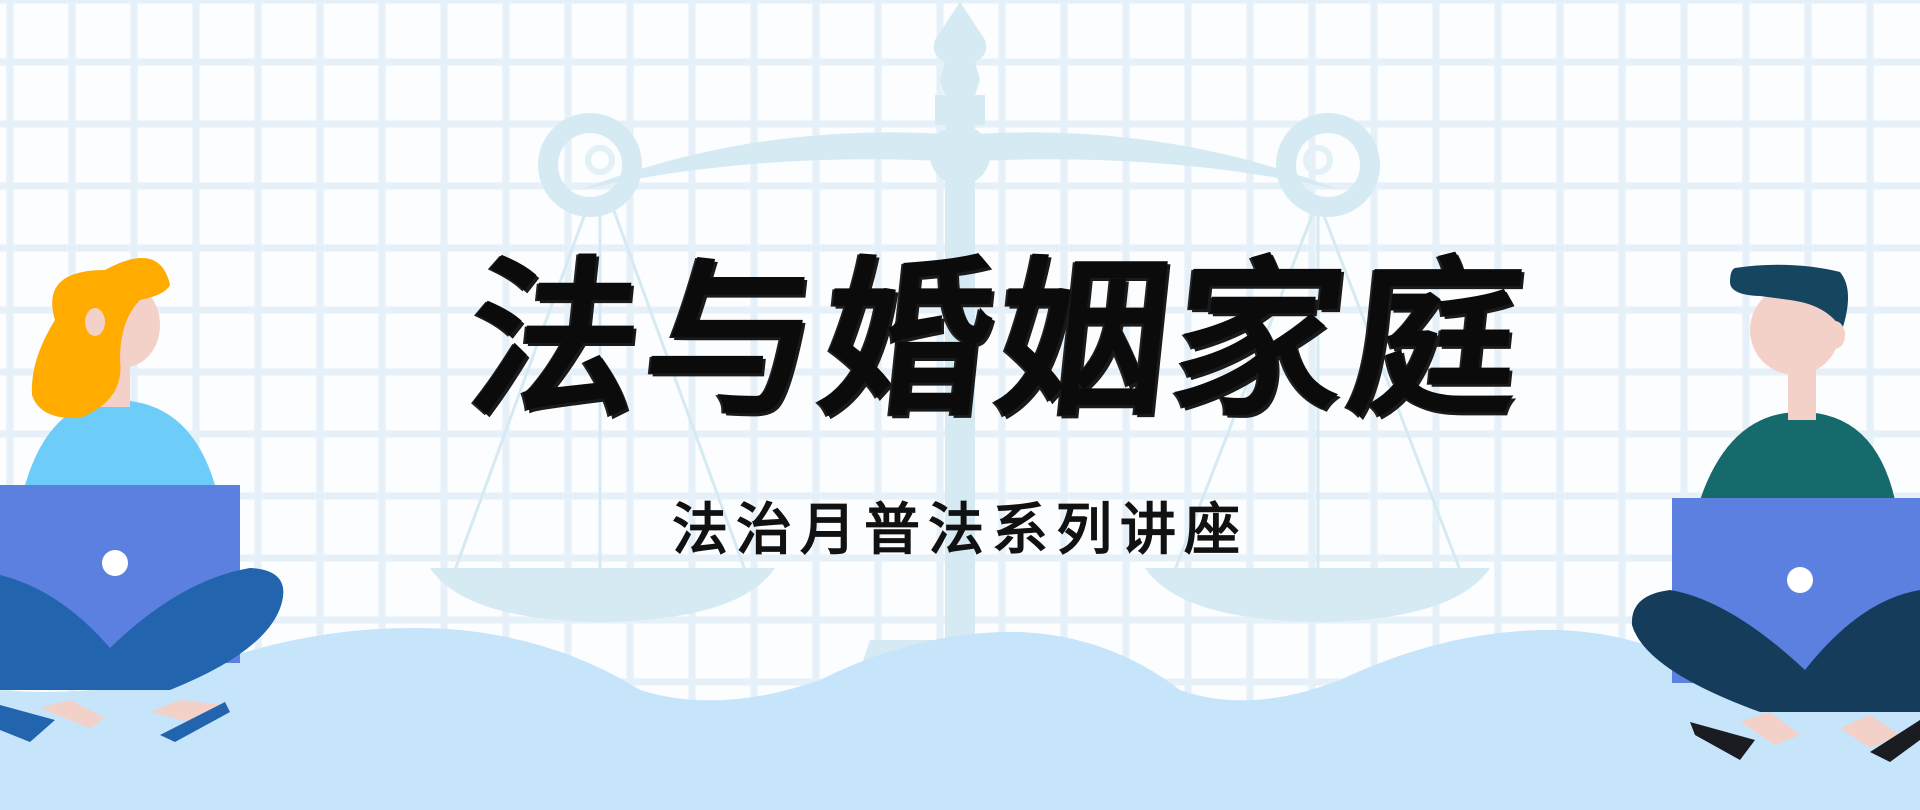 This screenshot has width=1920, height=810. Describe the element at coordinates (998, 340) in the screenshot. I see `banner-title: 法与婚姻家庭` at that location.